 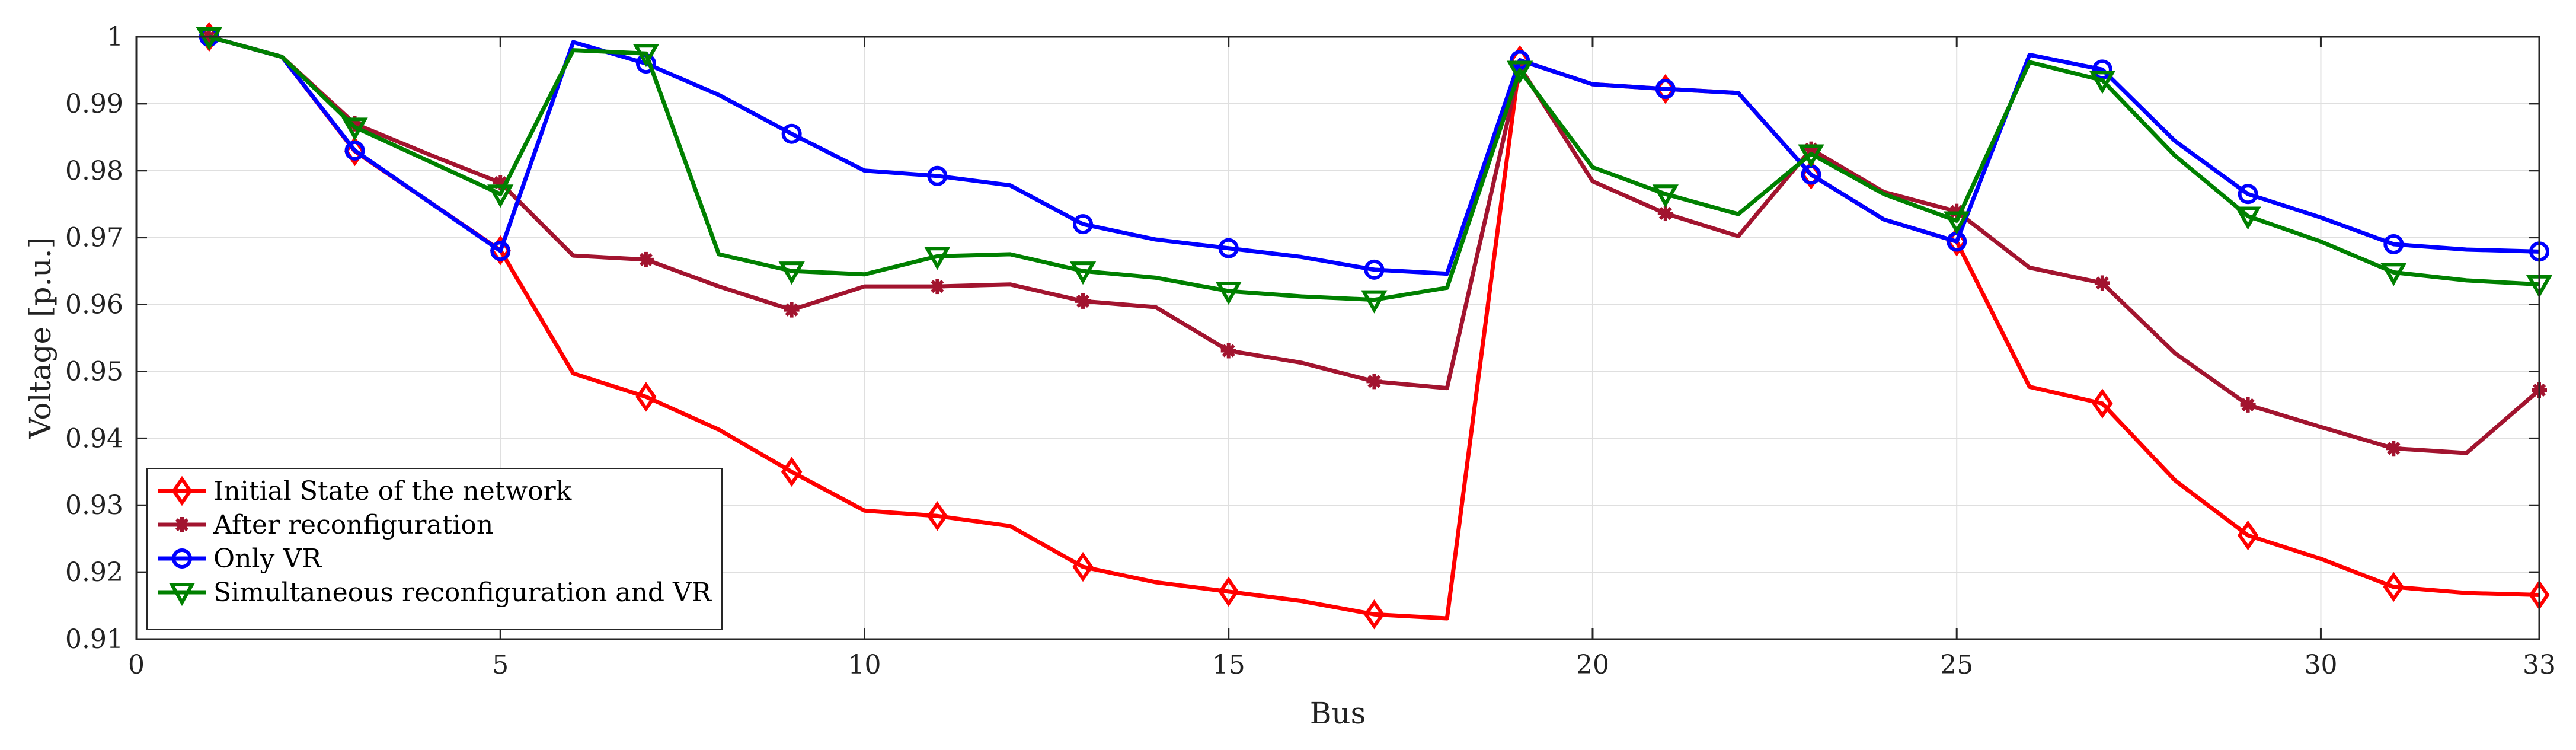 I want to click on x-tick-label: 25, so click(x=1956, y=665).